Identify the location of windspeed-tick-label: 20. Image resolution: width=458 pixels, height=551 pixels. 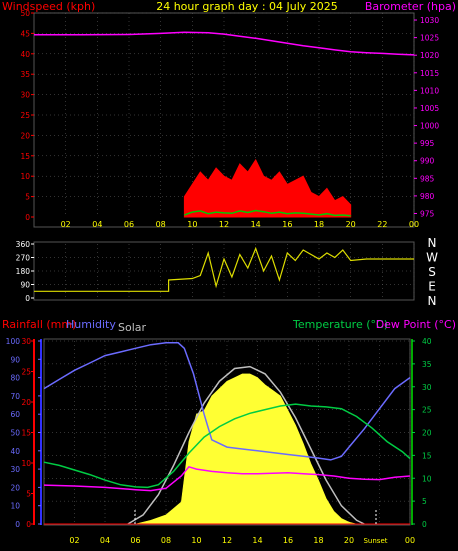
(25, 135).